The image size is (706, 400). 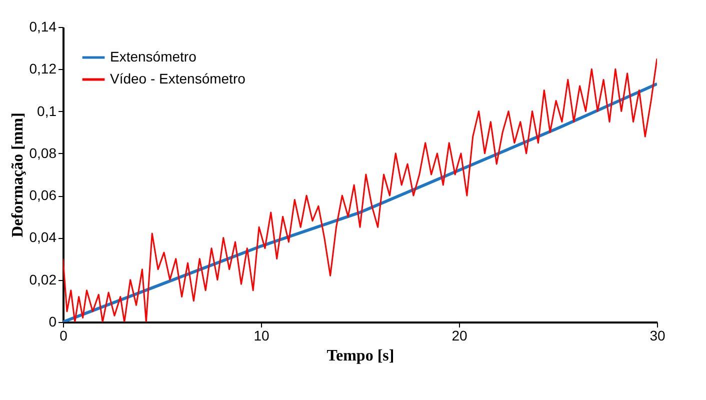 I want to click on x-tick-label: 0, so click(x=64, y=336).